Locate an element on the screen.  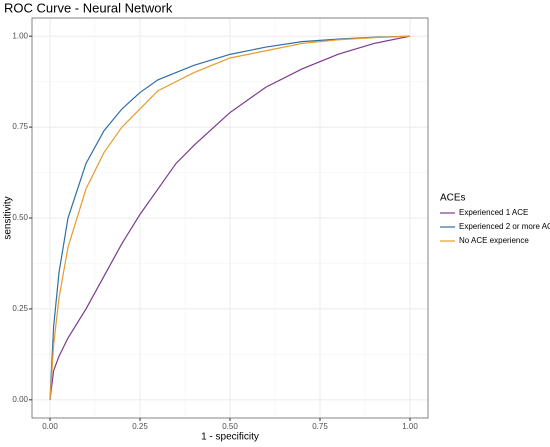
x-tick-label: 0.75 is located at coordinates (320, 426).